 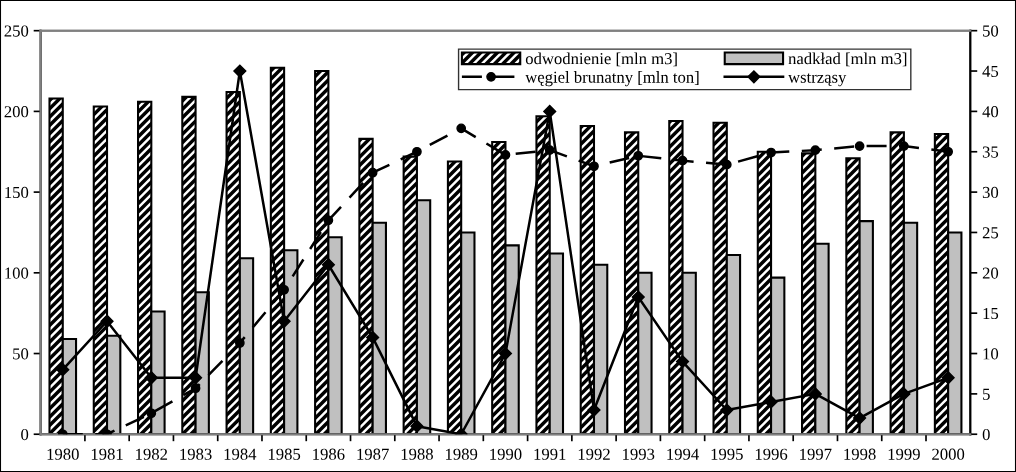 What do you see at coordinates (107, 454) in the screenshot?
I see `x-tick-label: 1981` at bounding box center [107, 454].